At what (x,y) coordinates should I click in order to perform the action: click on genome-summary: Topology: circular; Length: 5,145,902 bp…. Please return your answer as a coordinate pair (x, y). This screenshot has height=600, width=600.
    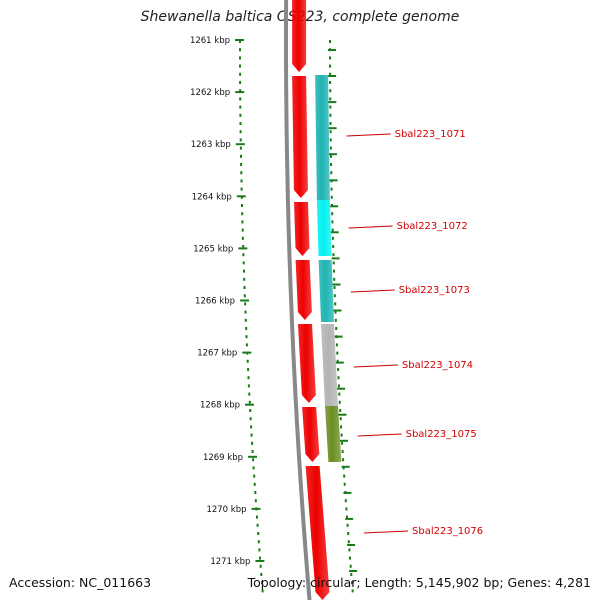
    Looking at the image, I should click on (419, 582).